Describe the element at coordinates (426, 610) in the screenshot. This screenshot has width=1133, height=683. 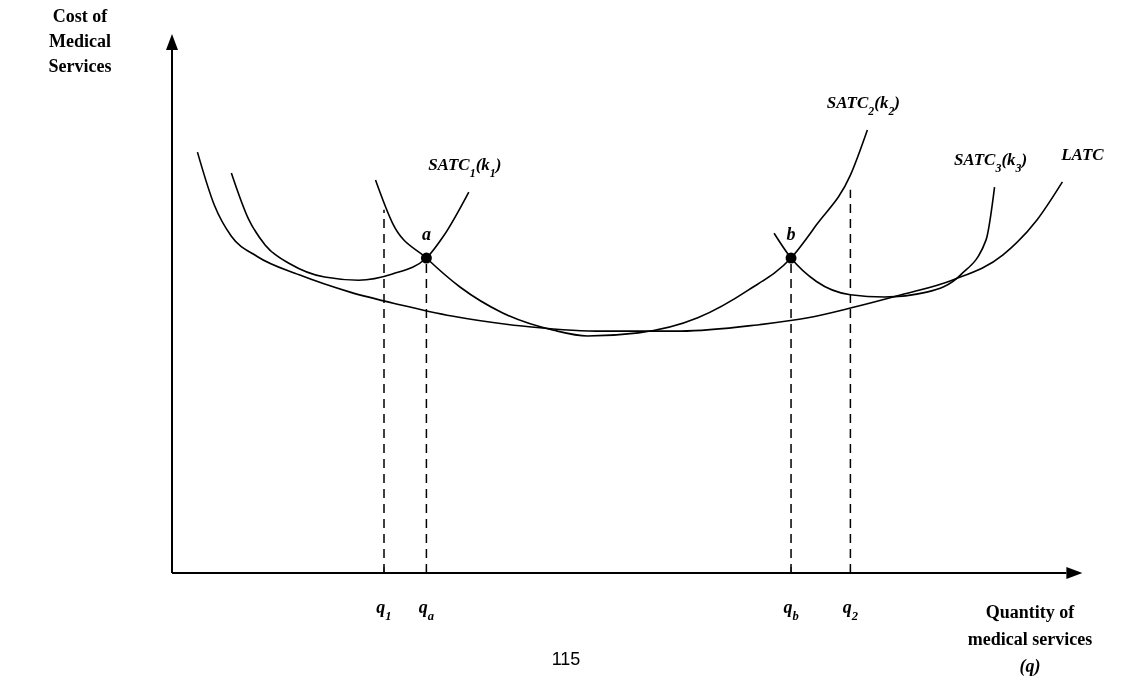
I see `x-tick-label: q$_{a}$` at that location.